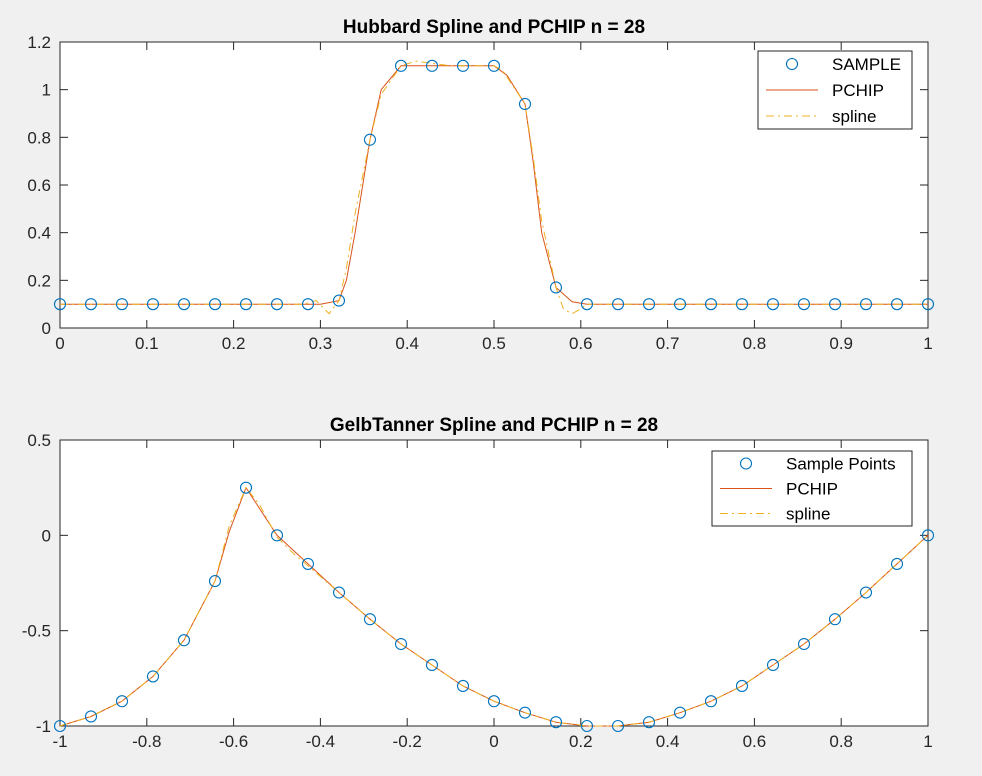  Describe the element at coordinates (146, 741) in the screenshot. I see `x-tick-label: -0.8` at that location.